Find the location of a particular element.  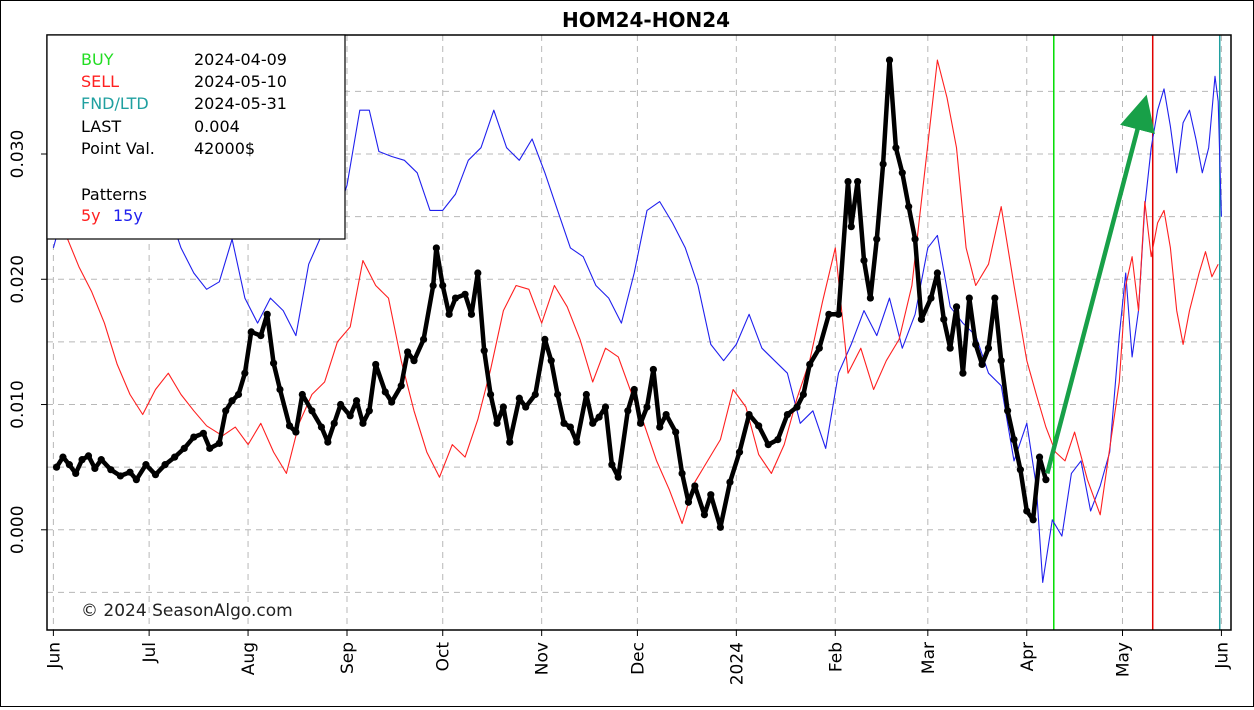

info-buy-label: BUY is located at coordinates (97, 59).